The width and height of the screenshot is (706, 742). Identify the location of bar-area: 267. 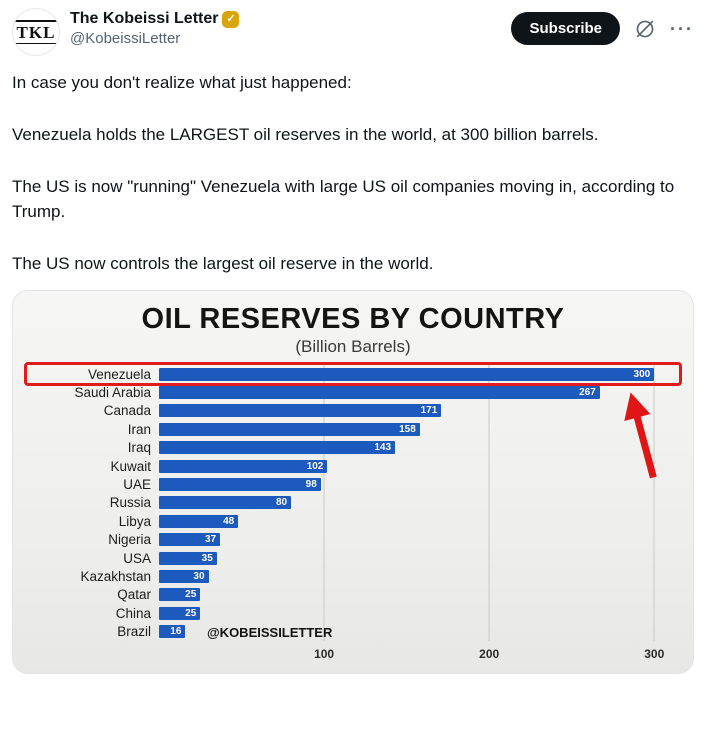
(419, 392).